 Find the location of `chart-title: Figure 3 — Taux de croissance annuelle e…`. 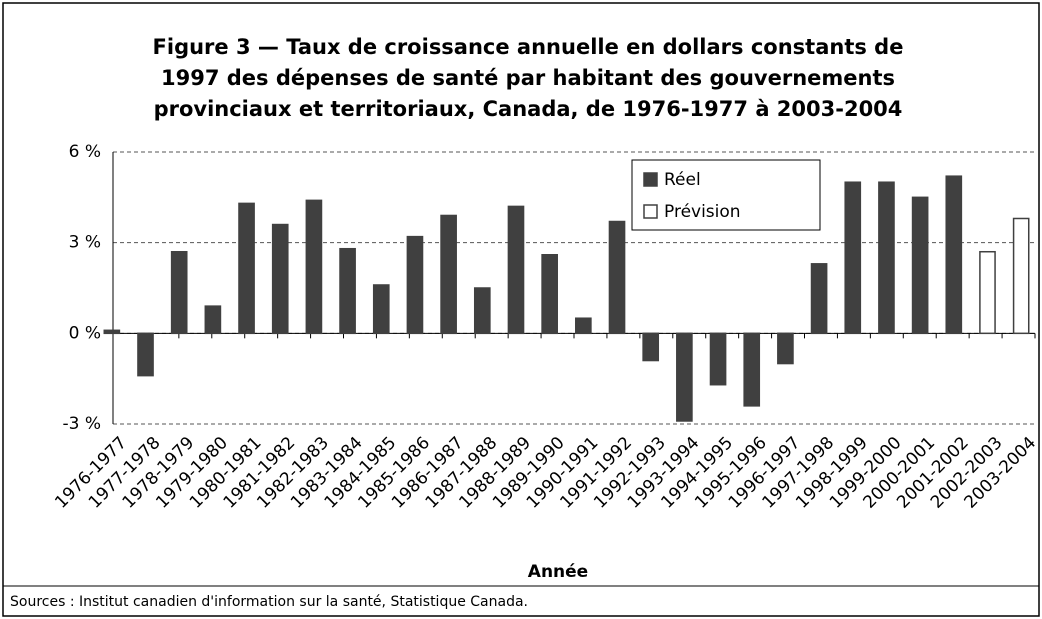

chart-title: Figure 3 — Taux de croissance annuelle e… is located at coordinates (528, 47).